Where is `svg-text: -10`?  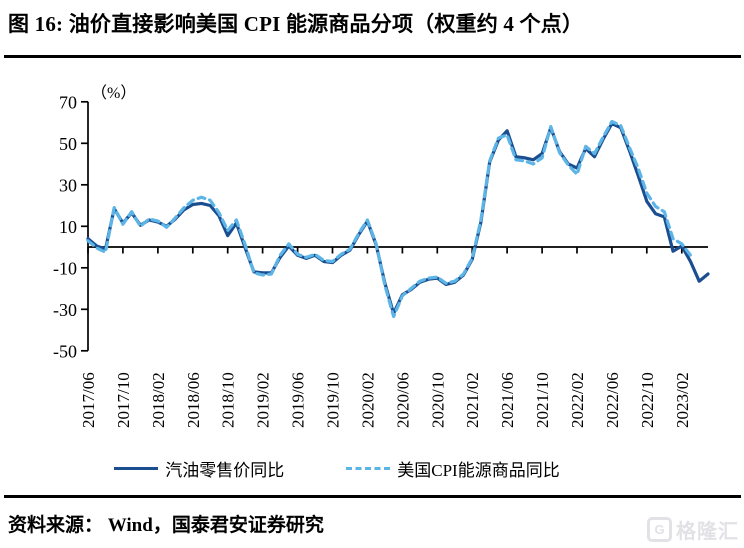
svg-text: -10 is located at coordinates (65, 268).